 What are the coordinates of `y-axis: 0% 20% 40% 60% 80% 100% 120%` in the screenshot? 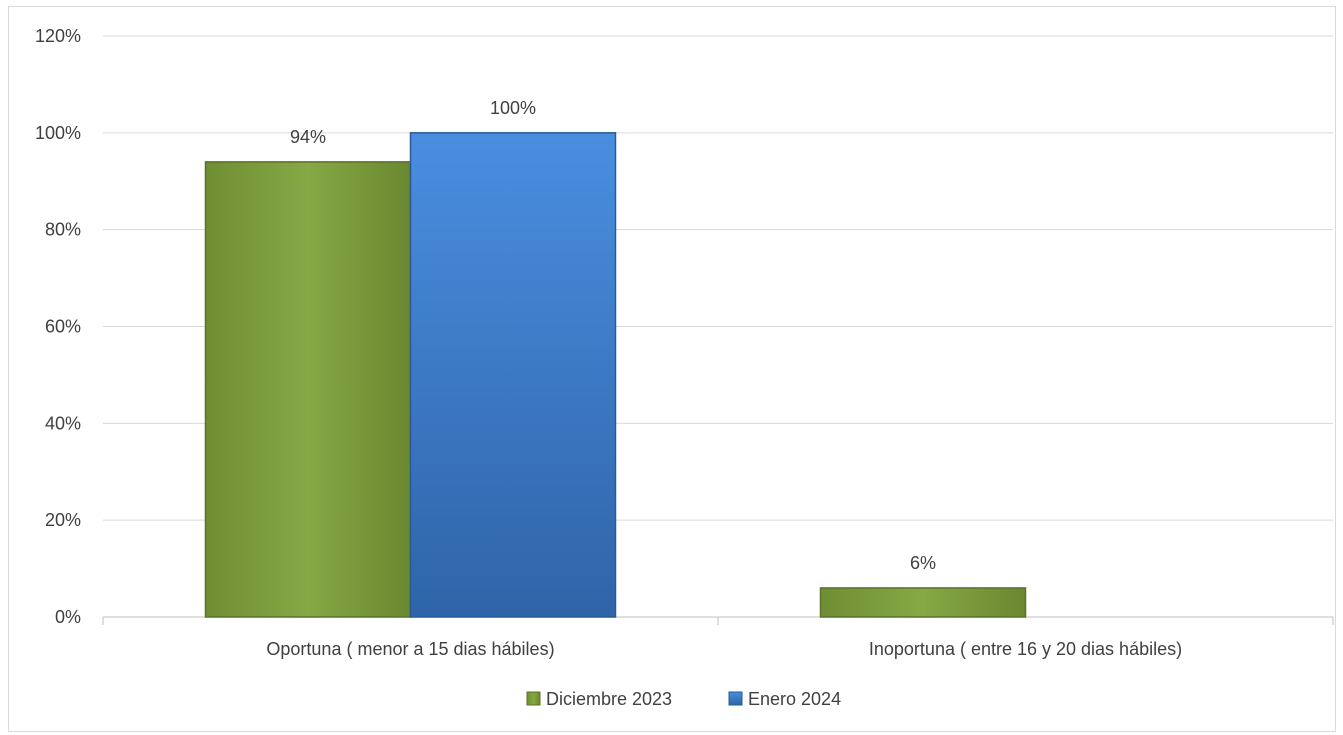 It's located at (58, 326).